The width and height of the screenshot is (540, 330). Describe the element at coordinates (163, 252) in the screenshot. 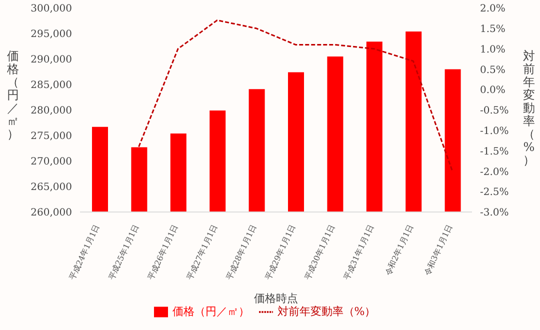

I see `x-tick-label: 平成26年1月1日` at that location.